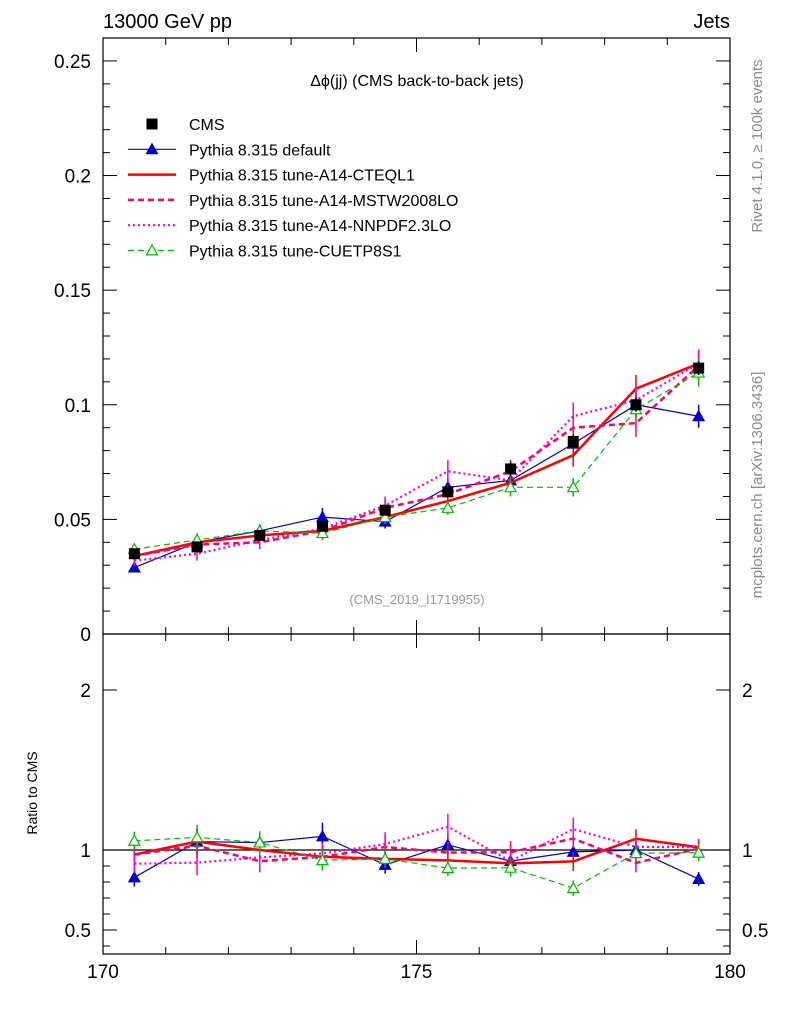  I want to click on legend-label-2: Pythia 8.315 tune-A14-MSTW2008LO, so click(323, 201).